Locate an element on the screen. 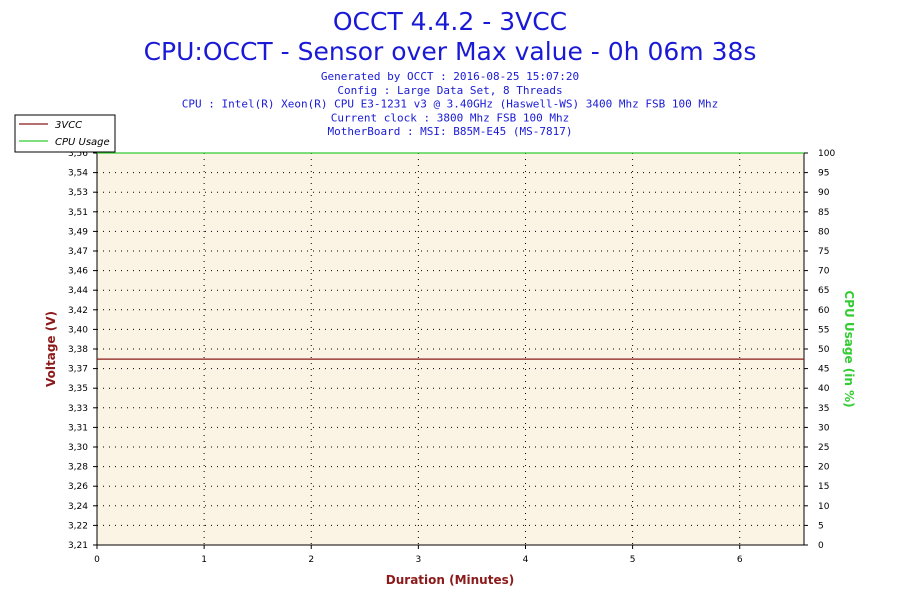 The width and height of the screenshot is (900, 600). y-right-tick-label: 75 is located at coordinates (823, 252).